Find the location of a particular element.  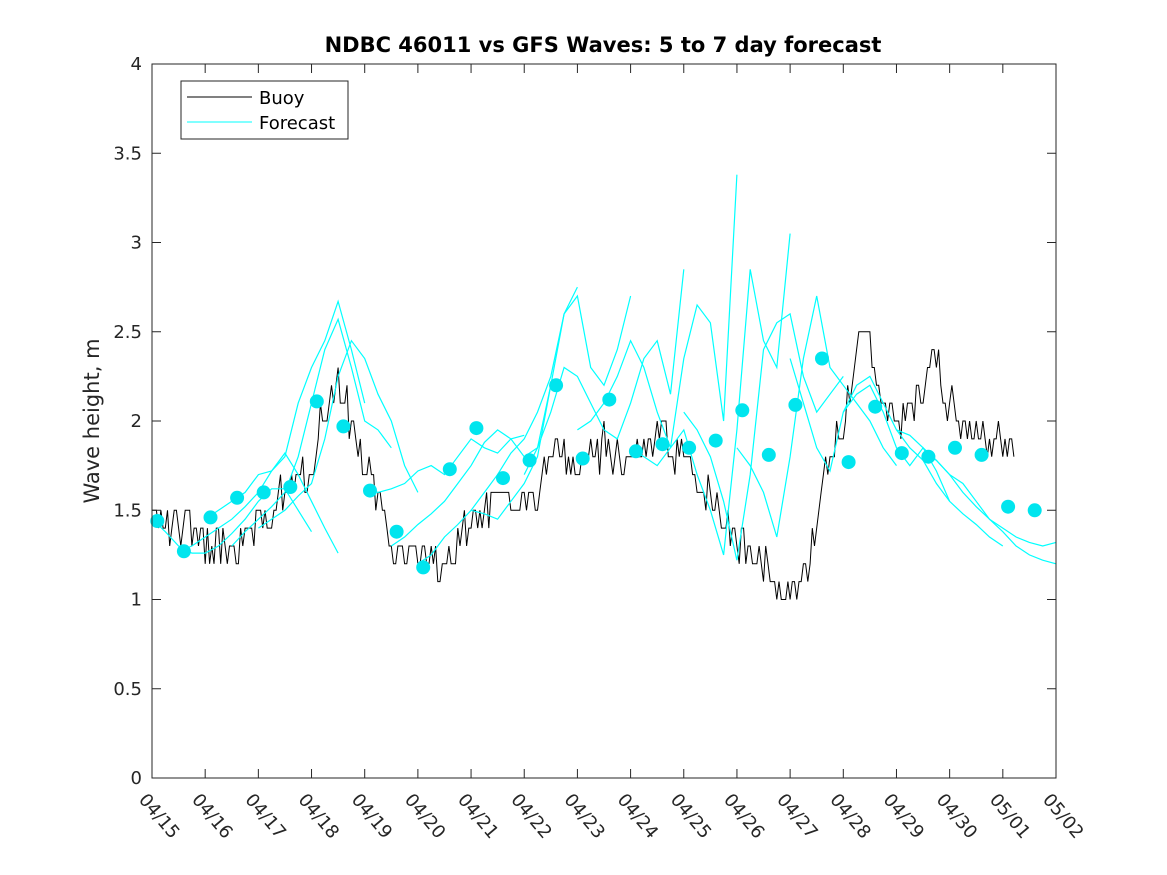

x-tick-label: 04/16 is located at coordinates (211, 816).